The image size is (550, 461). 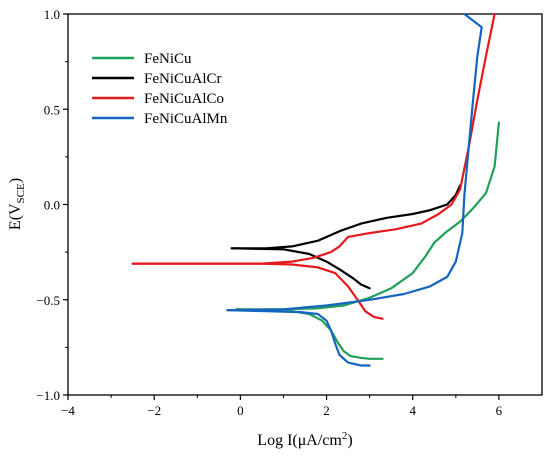 I want to click on x-axis-title: Log I(μA/cm2), so click(x=304, y=439).